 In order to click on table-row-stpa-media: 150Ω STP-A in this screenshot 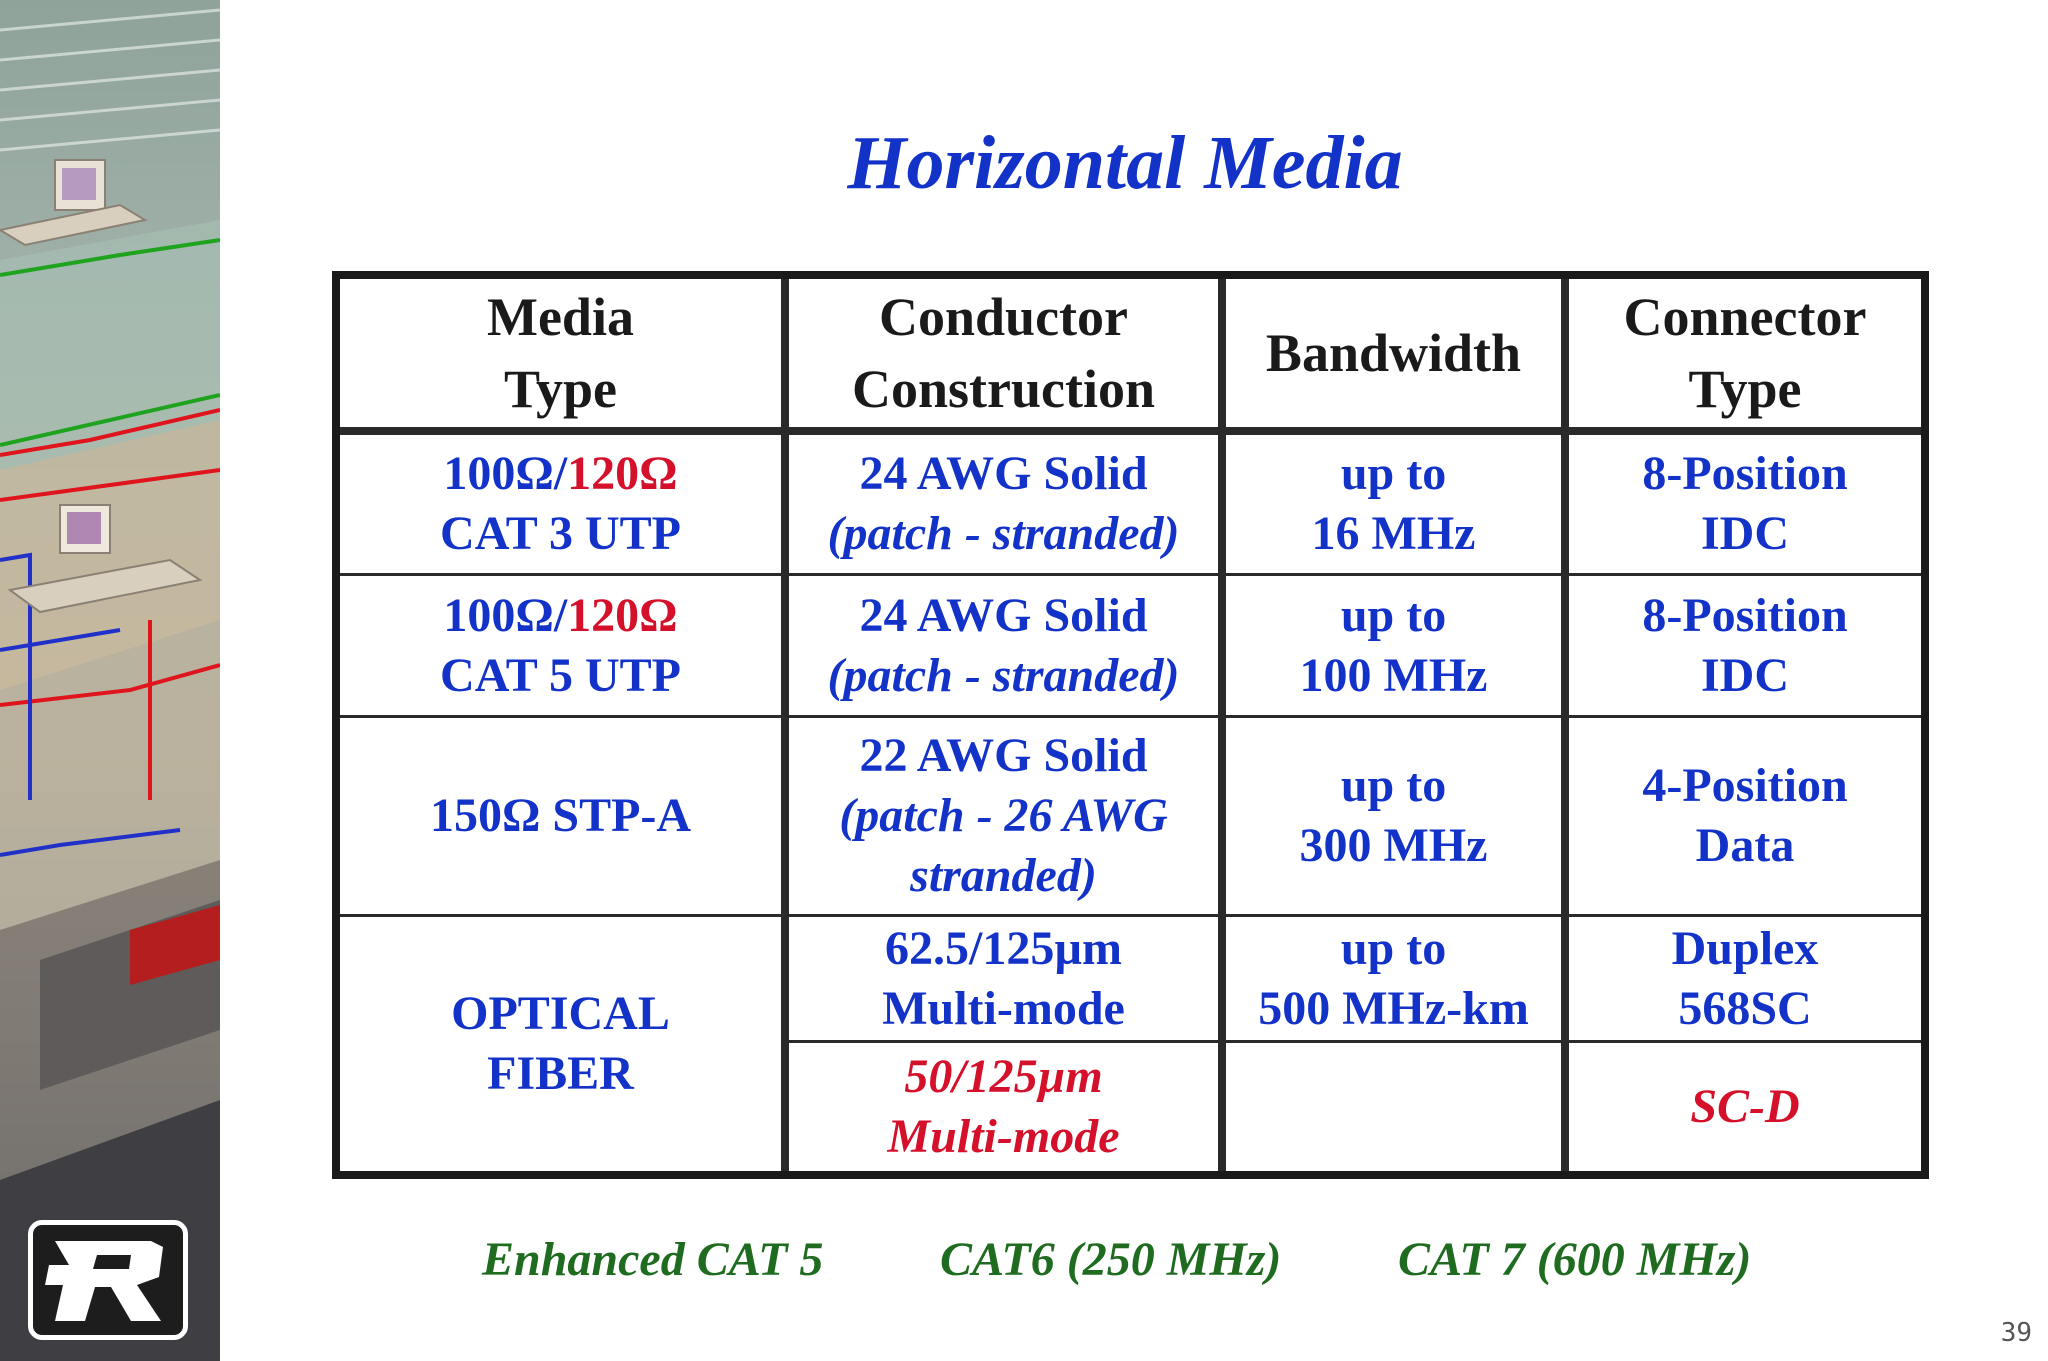, I will do `click(560, 816)`.